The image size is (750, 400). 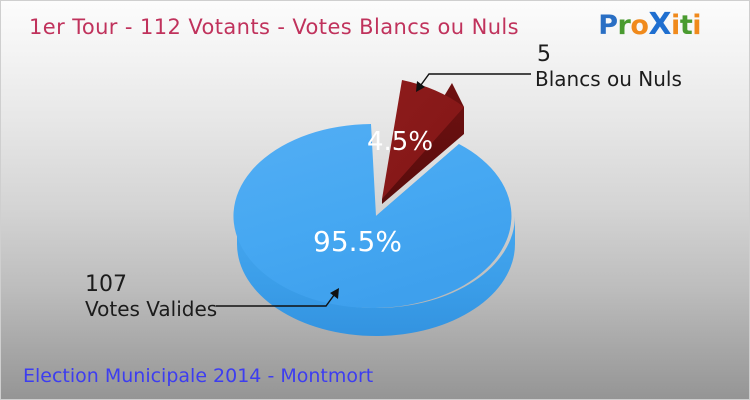 I want to click on logo-letter-p: P, so click(x=608, y=25).